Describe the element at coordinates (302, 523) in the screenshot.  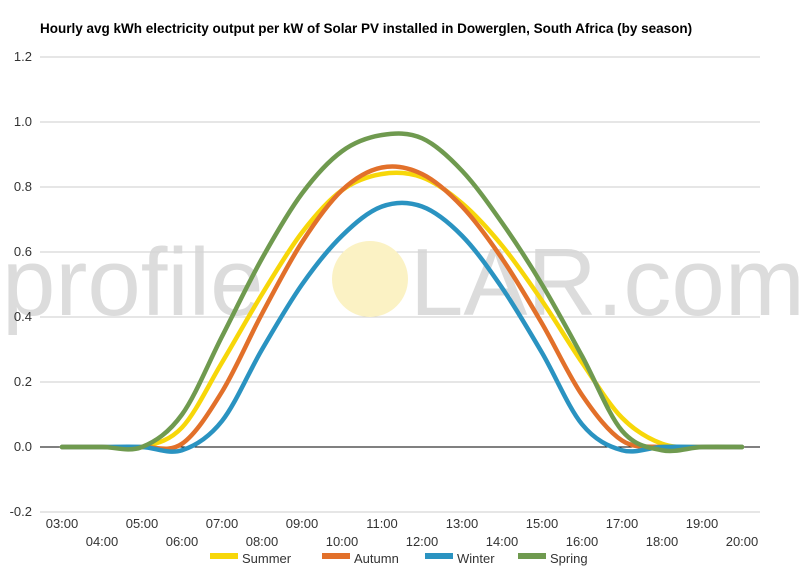
I see `x-tick-label: 09:00` at that location.